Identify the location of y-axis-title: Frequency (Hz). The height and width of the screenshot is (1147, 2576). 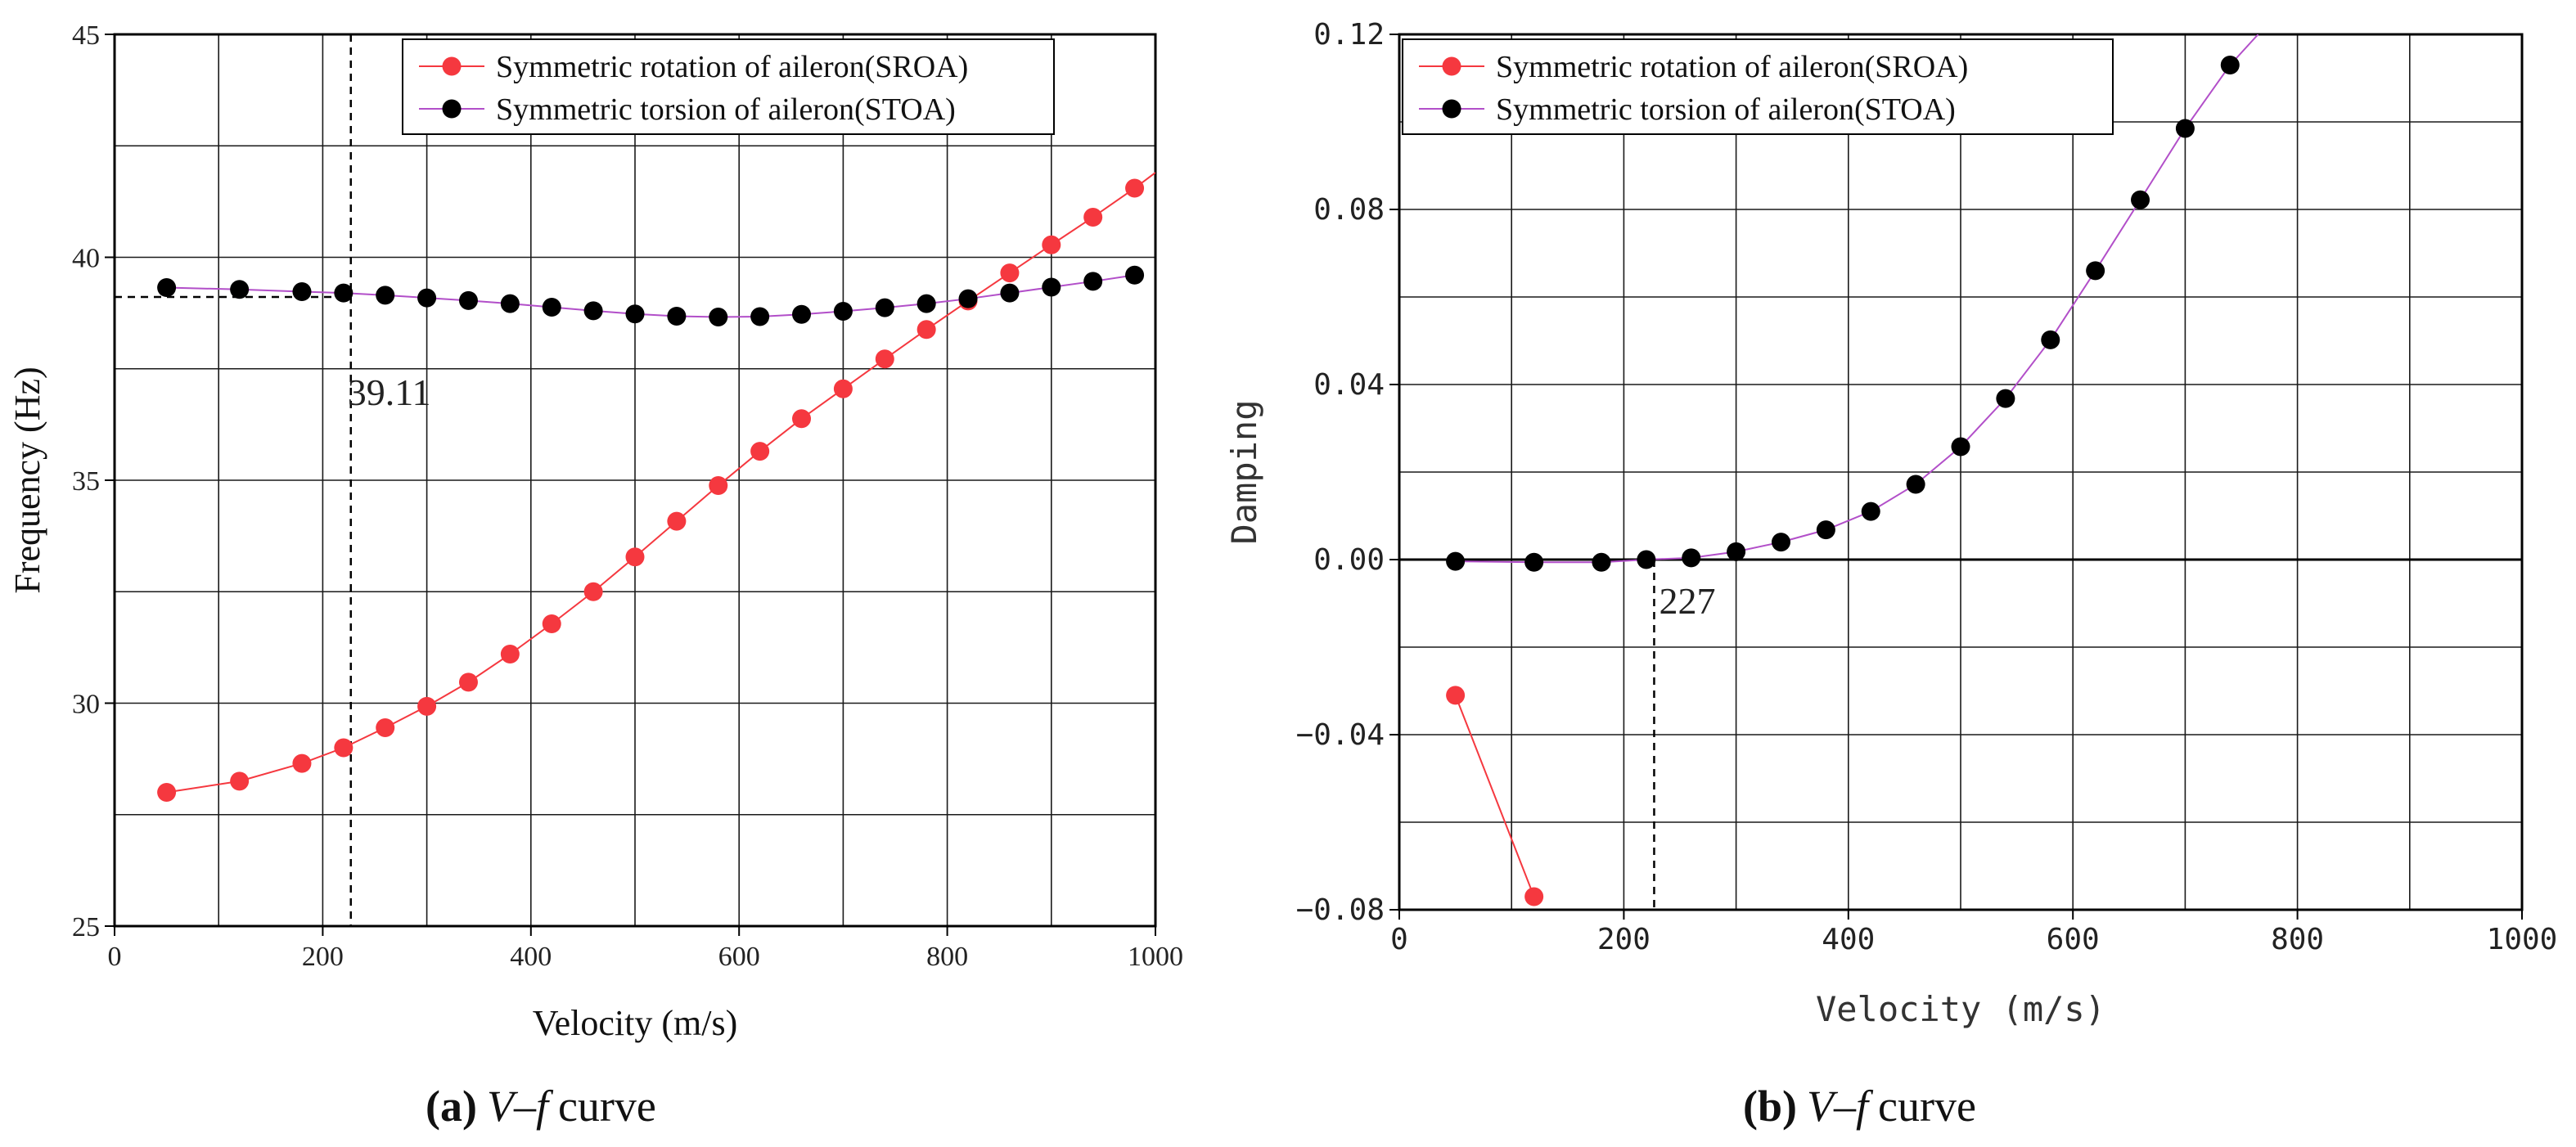
(27, 480).